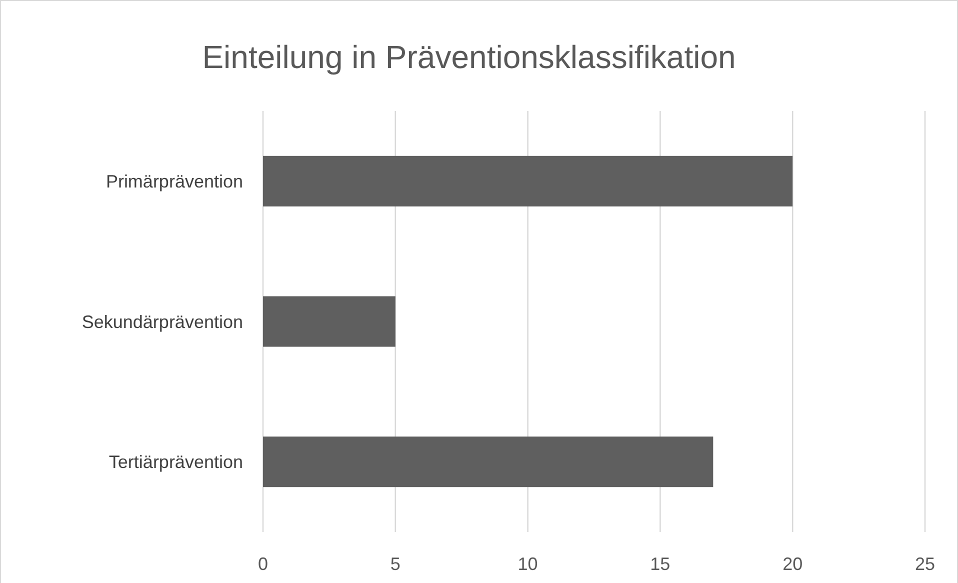 This screenshot has width=958, height=583. What do you see at coordinates (469, 57) in the screenshot?
I see `chart-title: Einteilung in Präventionsklassifikation` at bounding box center [469, 57].